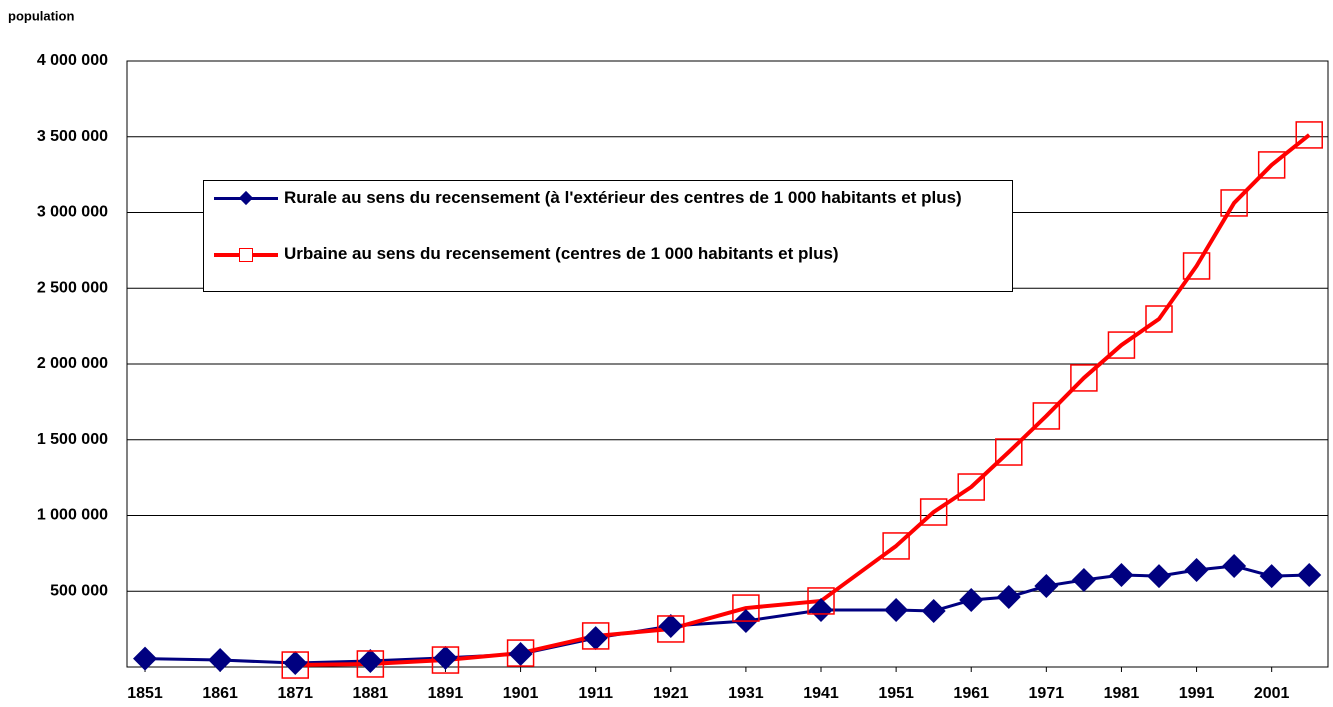  What do you see at coordinates (41, 15) in the screenshot?
I see `y-axis-label: population` at bounding box center [41, 15].